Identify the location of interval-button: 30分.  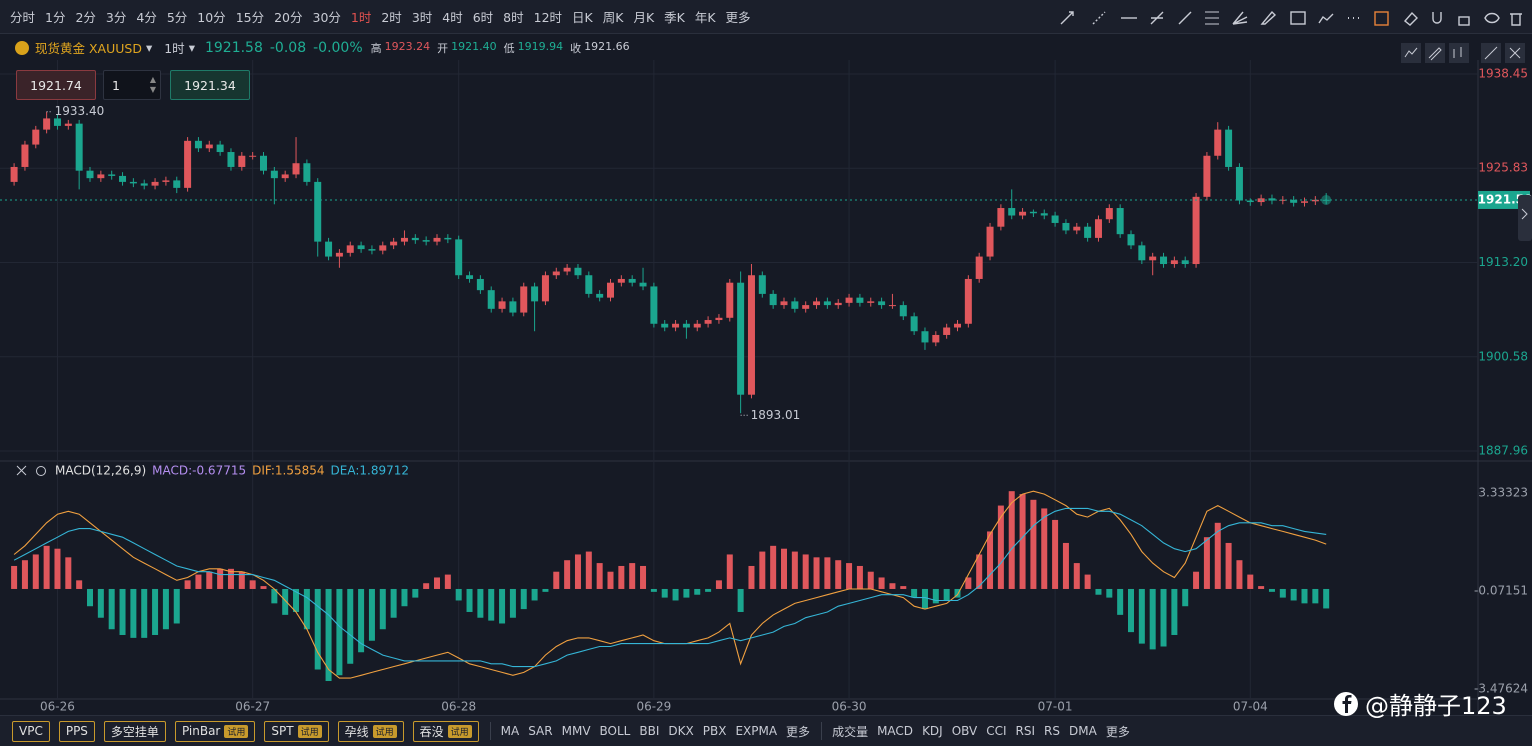
(326, 17).